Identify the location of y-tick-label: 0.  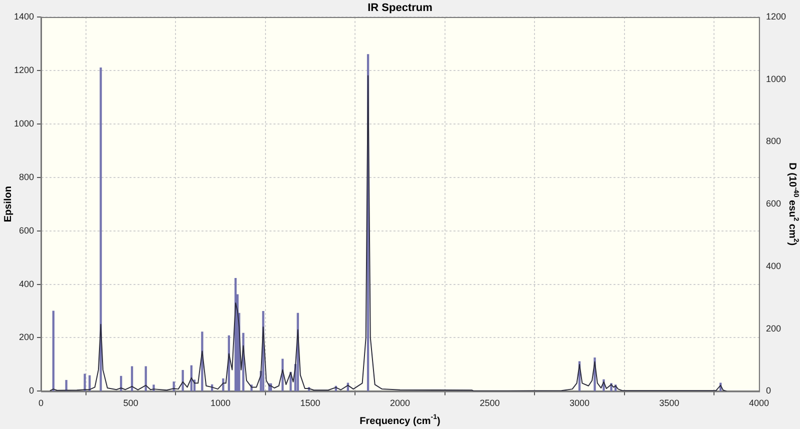
(31, 391).